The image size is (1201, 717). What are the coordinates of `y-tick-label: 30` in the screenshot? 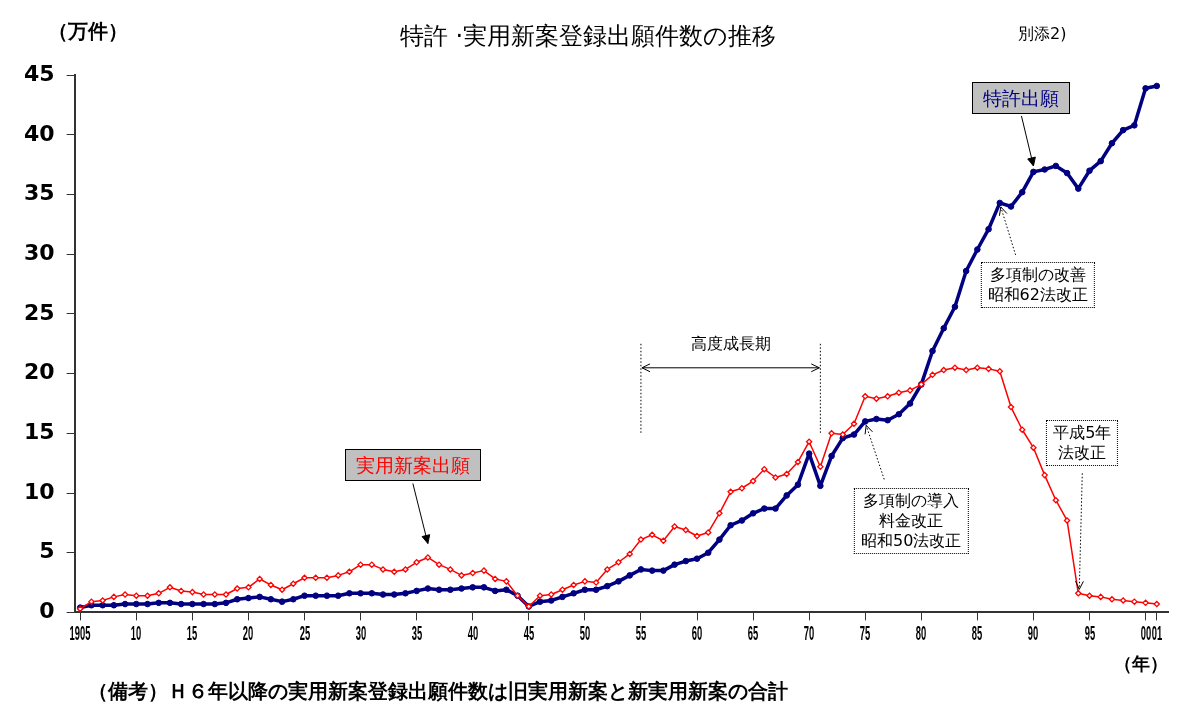 It's located at (39, 252).